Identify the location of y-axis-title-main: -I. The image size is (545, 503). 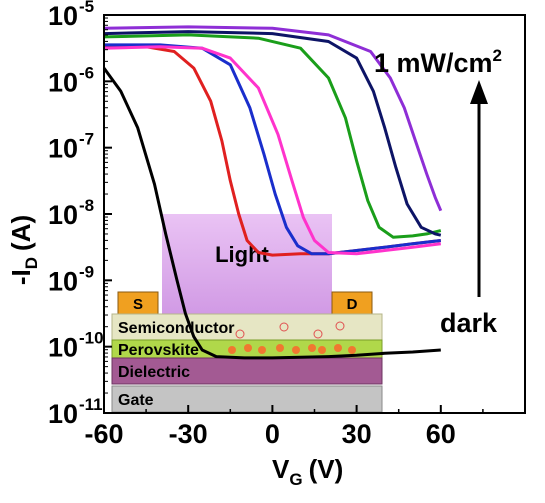
(21, 277).